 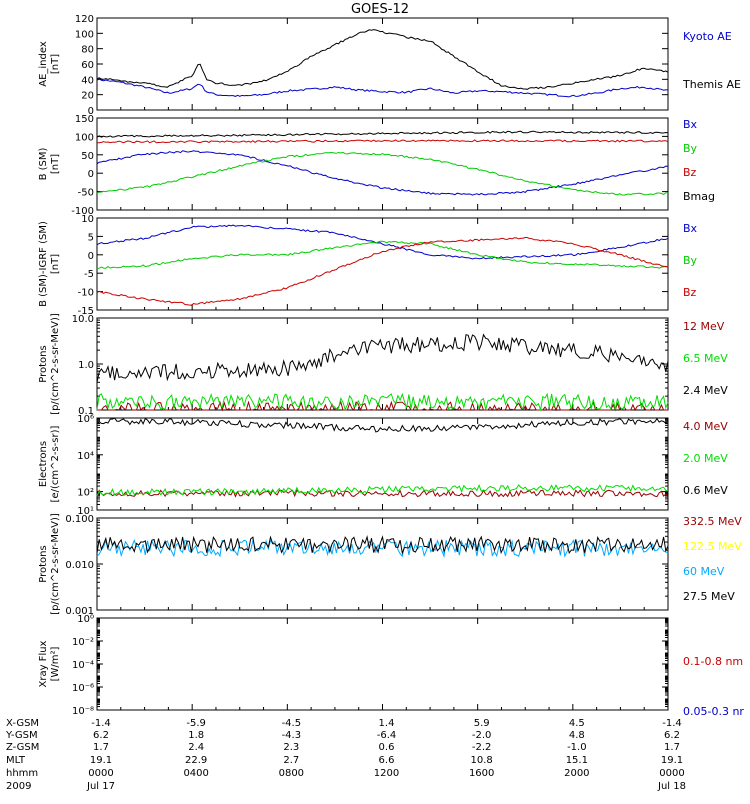 What do you see at coordinates (87, 156) in the screenshot?
I see `y-tick-label: 50` at bounding box center [87, 156].